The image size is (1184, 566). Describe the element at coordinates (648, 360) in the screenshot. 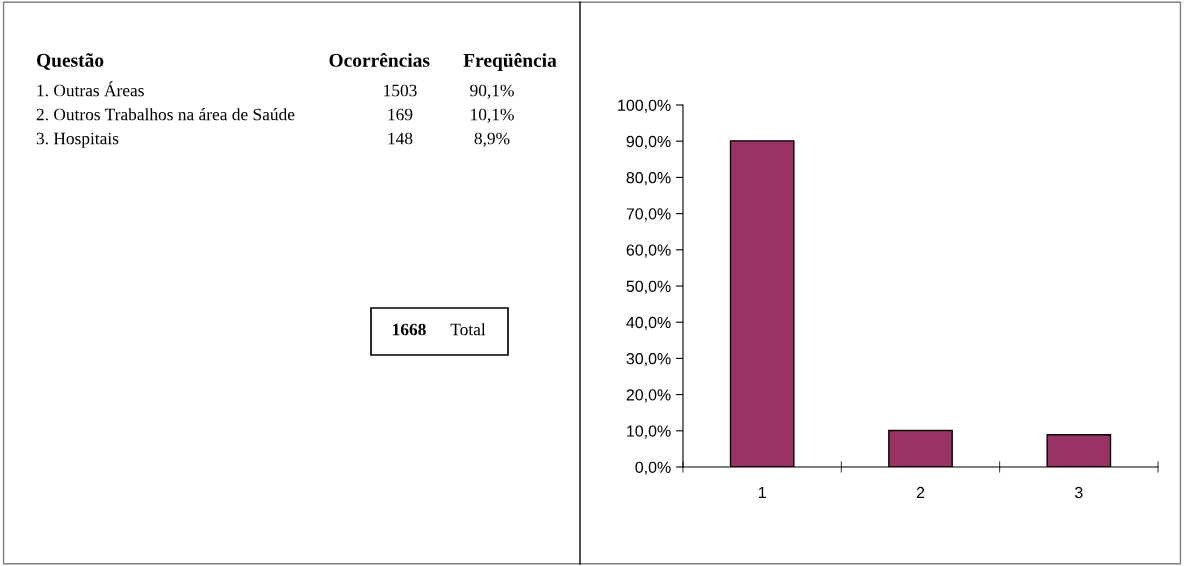

I see `y-tick-label: 30,0%` at that location.